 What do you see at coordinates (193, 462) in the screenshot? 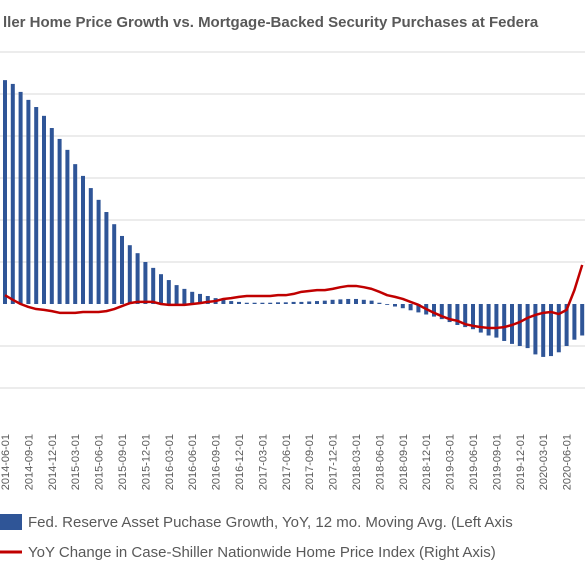
I see `x-tick-label: 2016-06-01` at bounding box center [193, 462].